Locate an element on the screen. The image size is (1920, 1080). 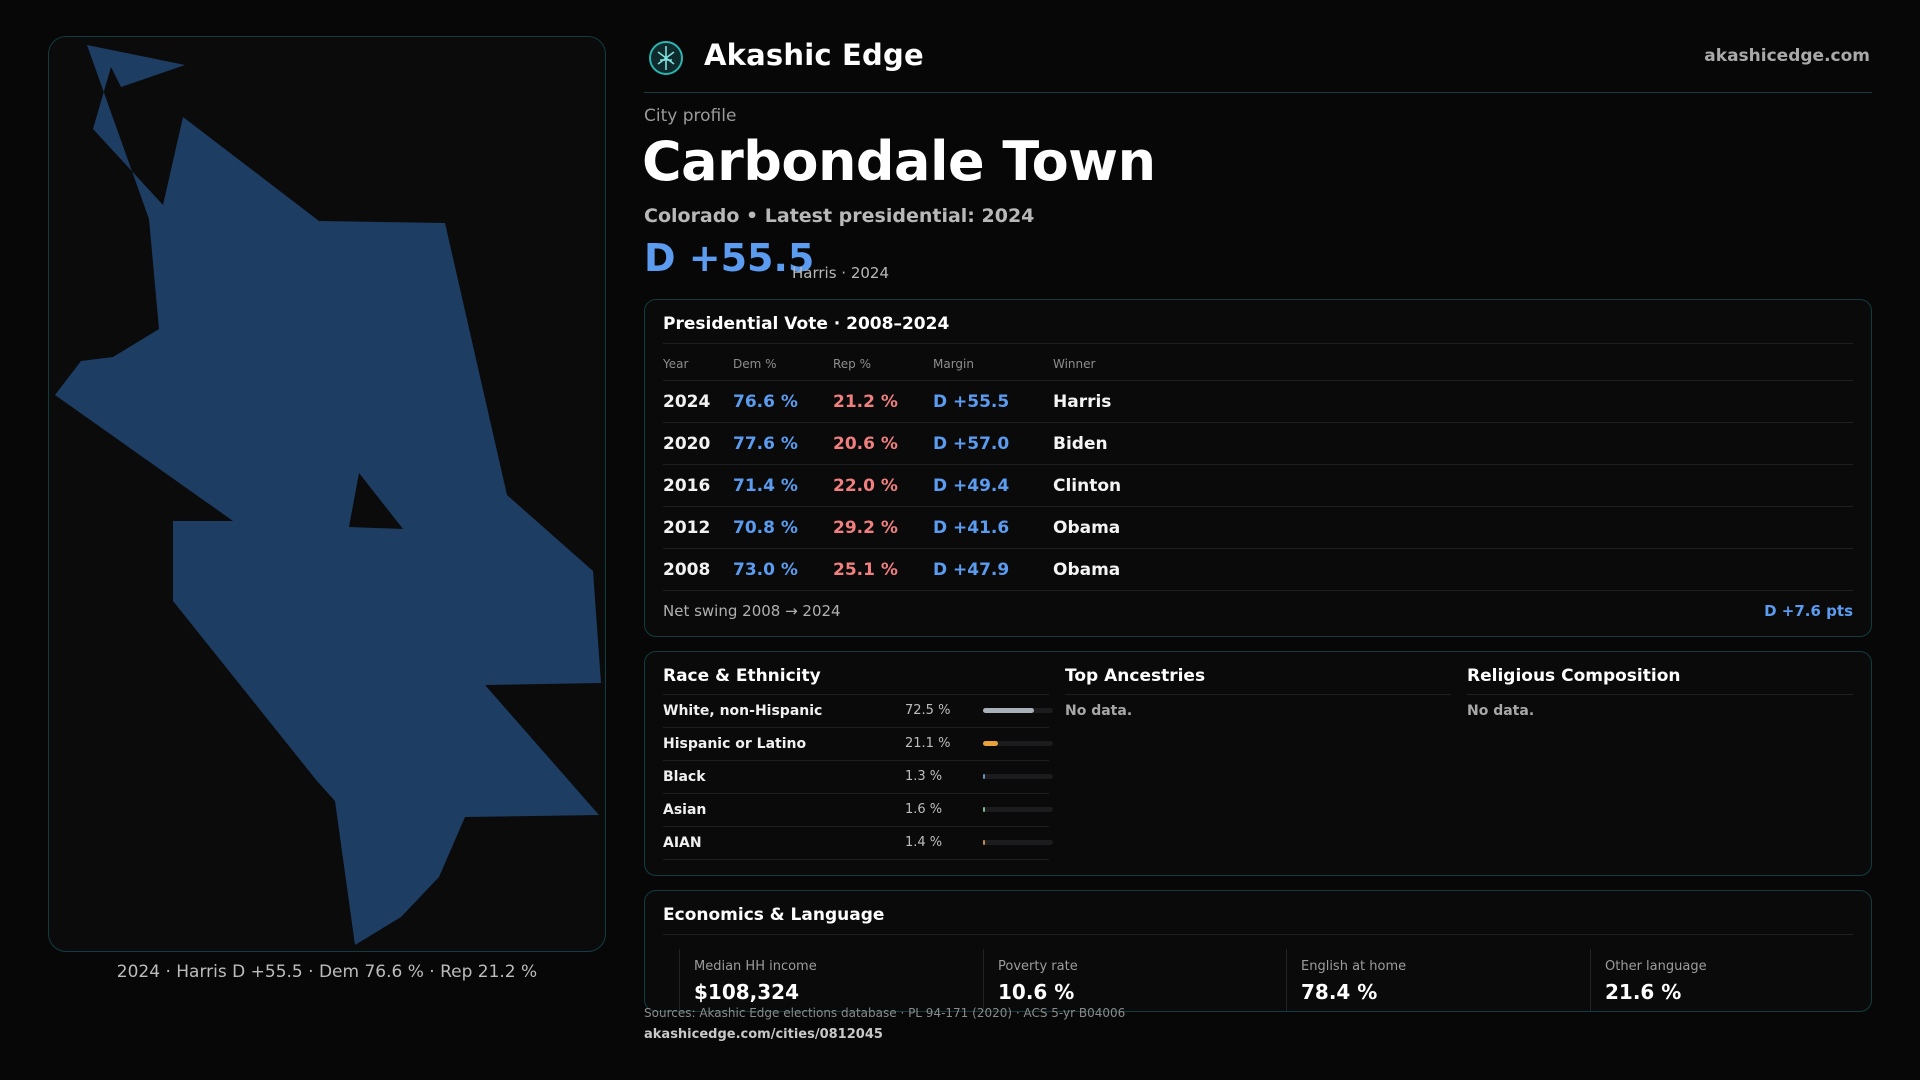
dem-pct-cell: 77.6 % is located at coordinates (783, 443).